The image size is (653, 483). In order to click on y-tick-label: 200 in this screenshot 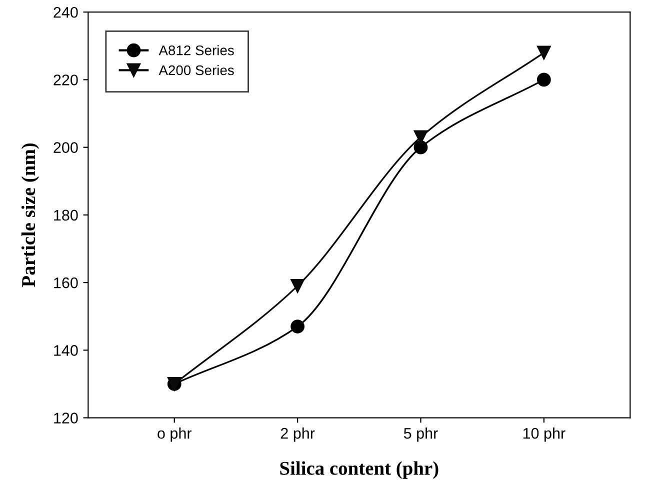, I will do `click(66, 147)`.